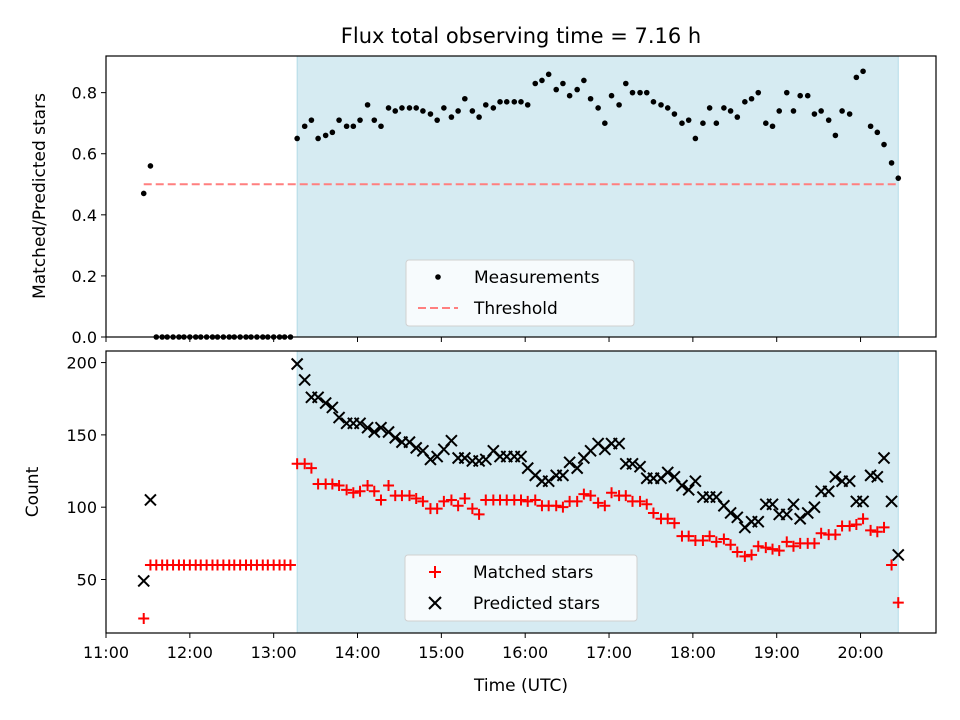 The width and height of the screenshot is (960, 720). Describe the element at coordinates (84, 154) in the screenshot. I see `top-y-tick-label: 0.6` at that location.